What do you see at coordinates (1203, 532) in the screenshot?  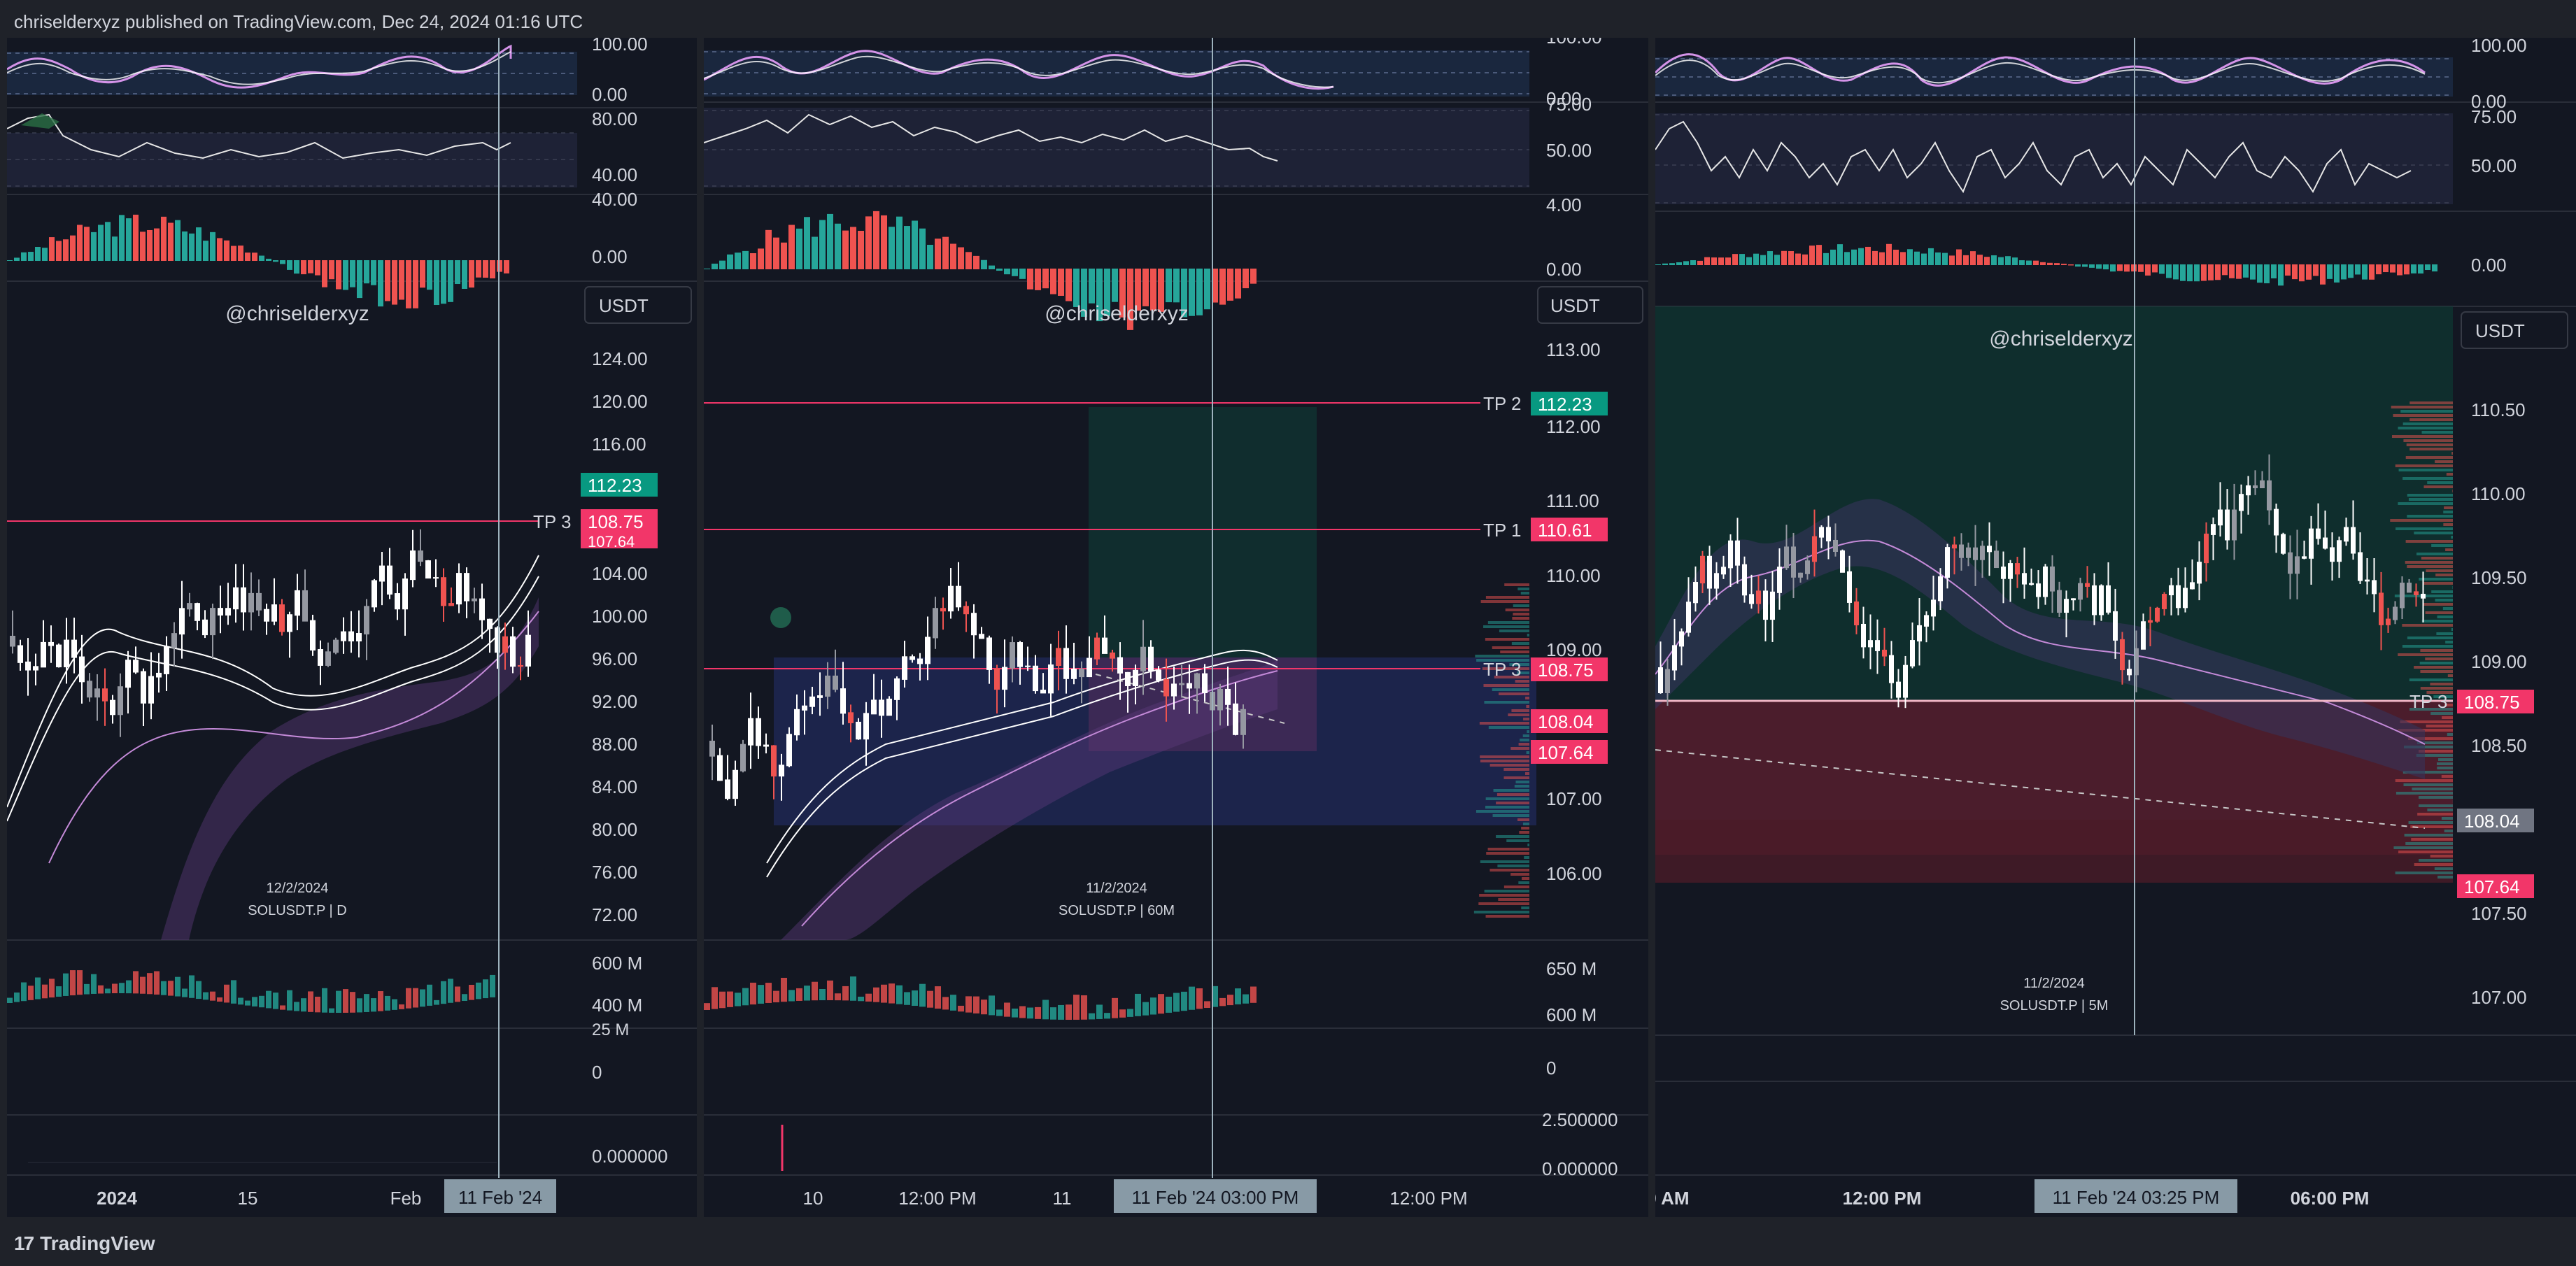 I see `profit-zone` at bounding box center [1203, 532].